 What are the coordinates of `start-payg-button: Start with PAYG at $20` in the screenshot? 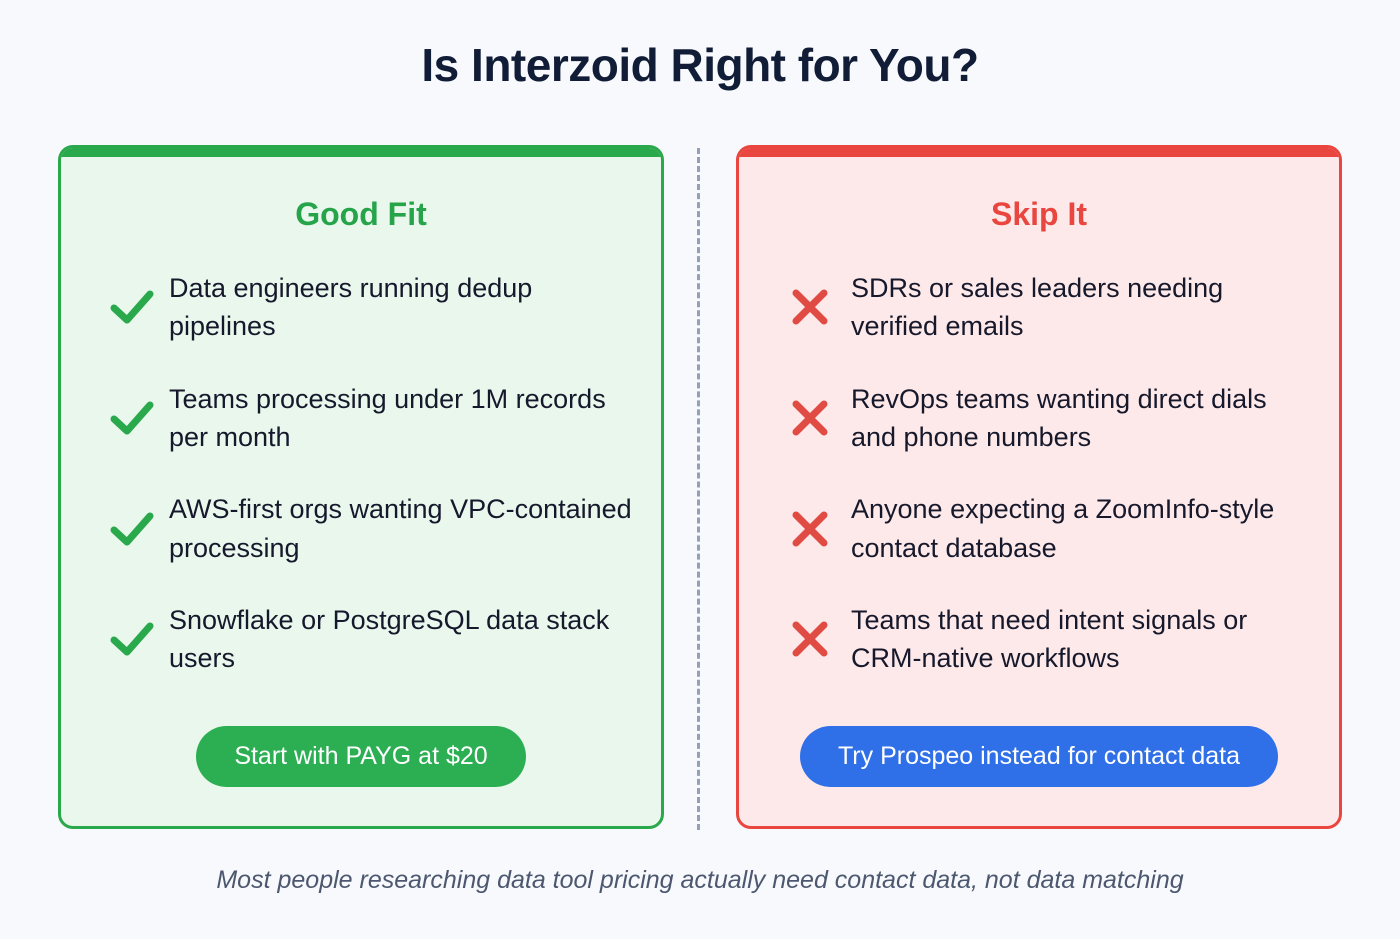 It's located at (361, 756).